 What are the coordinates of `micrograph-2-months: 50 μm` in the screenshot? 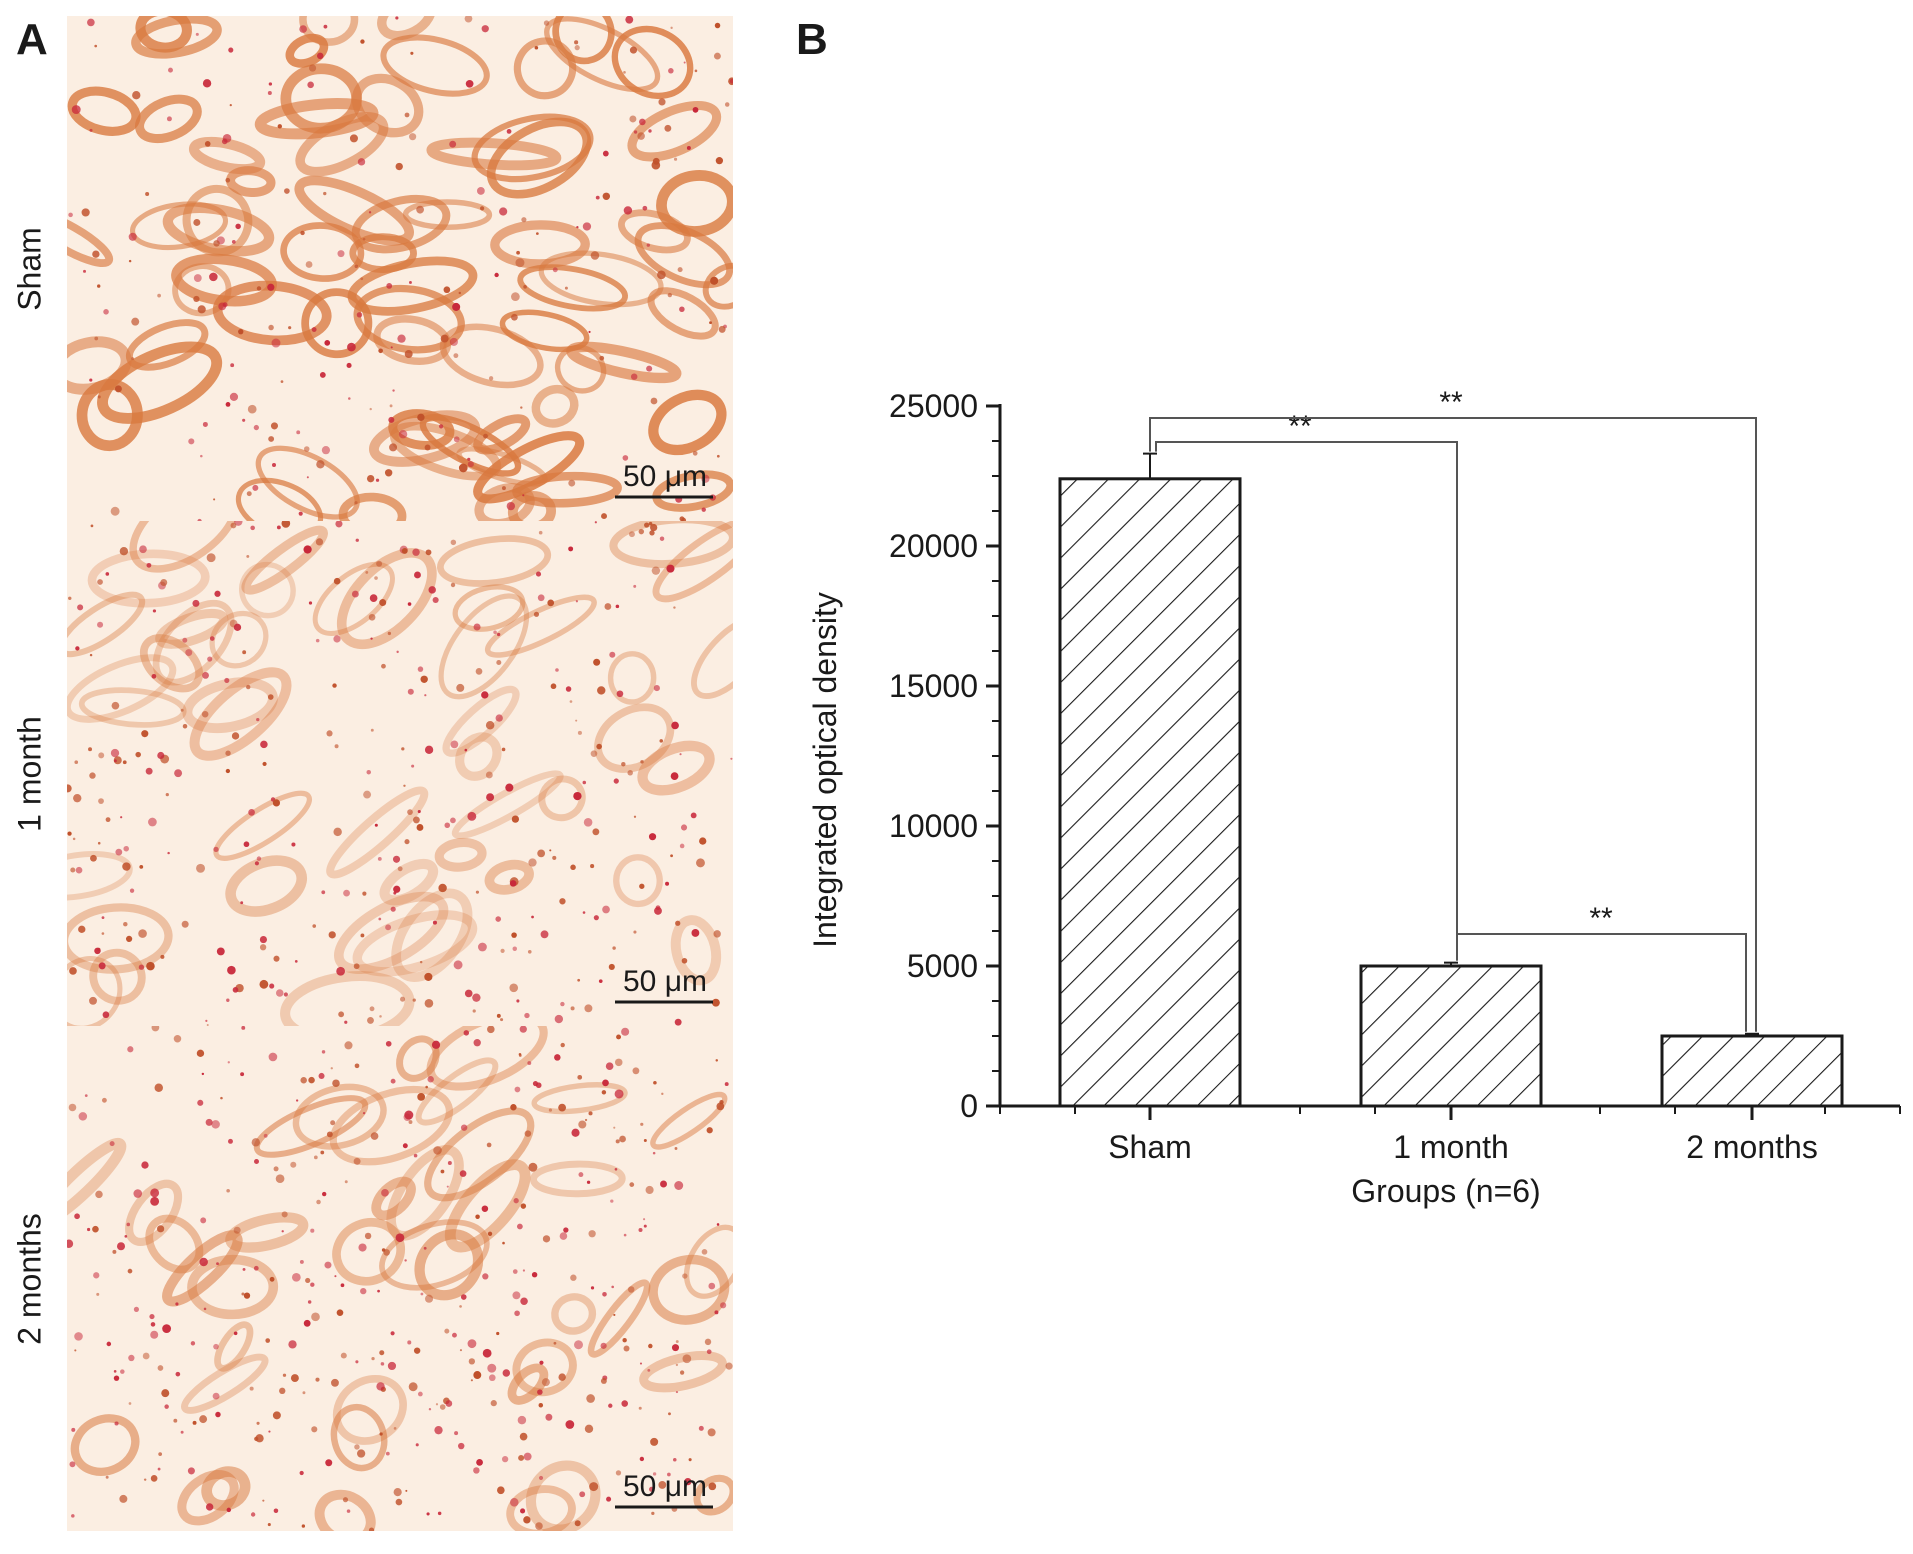 It's located at (400, 1278).